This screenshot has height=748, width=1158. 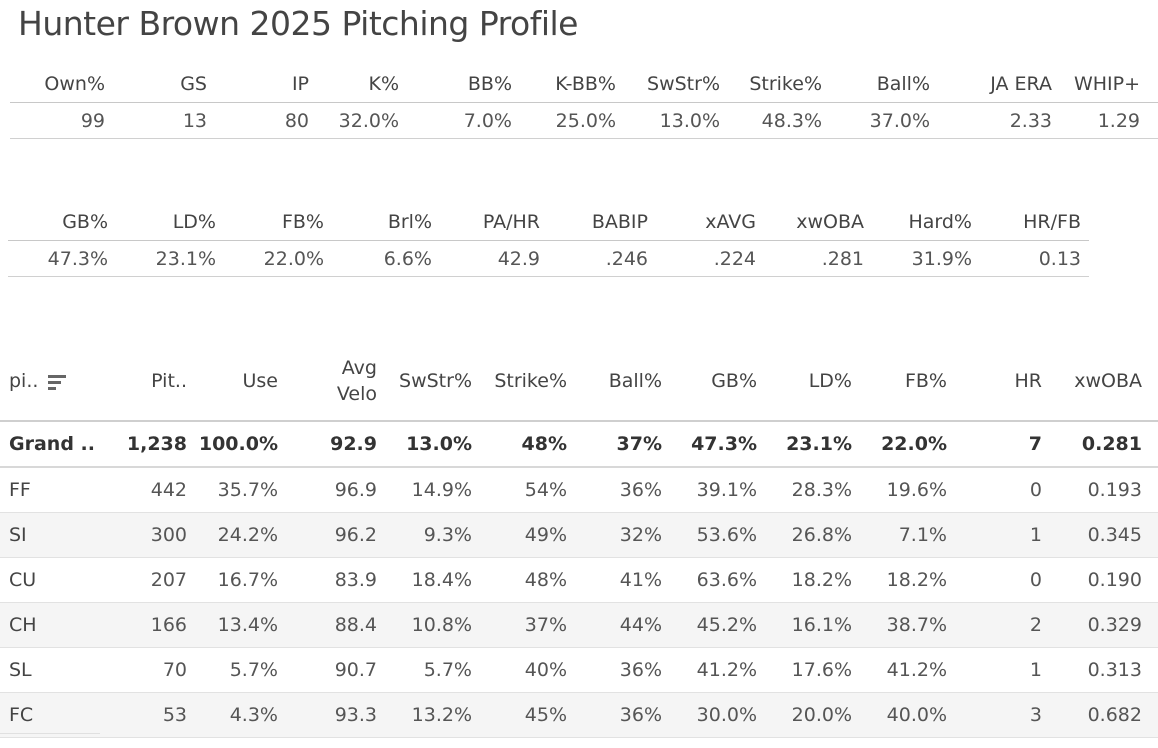 I want to click on cell: 70, so click(x=149, y=670).